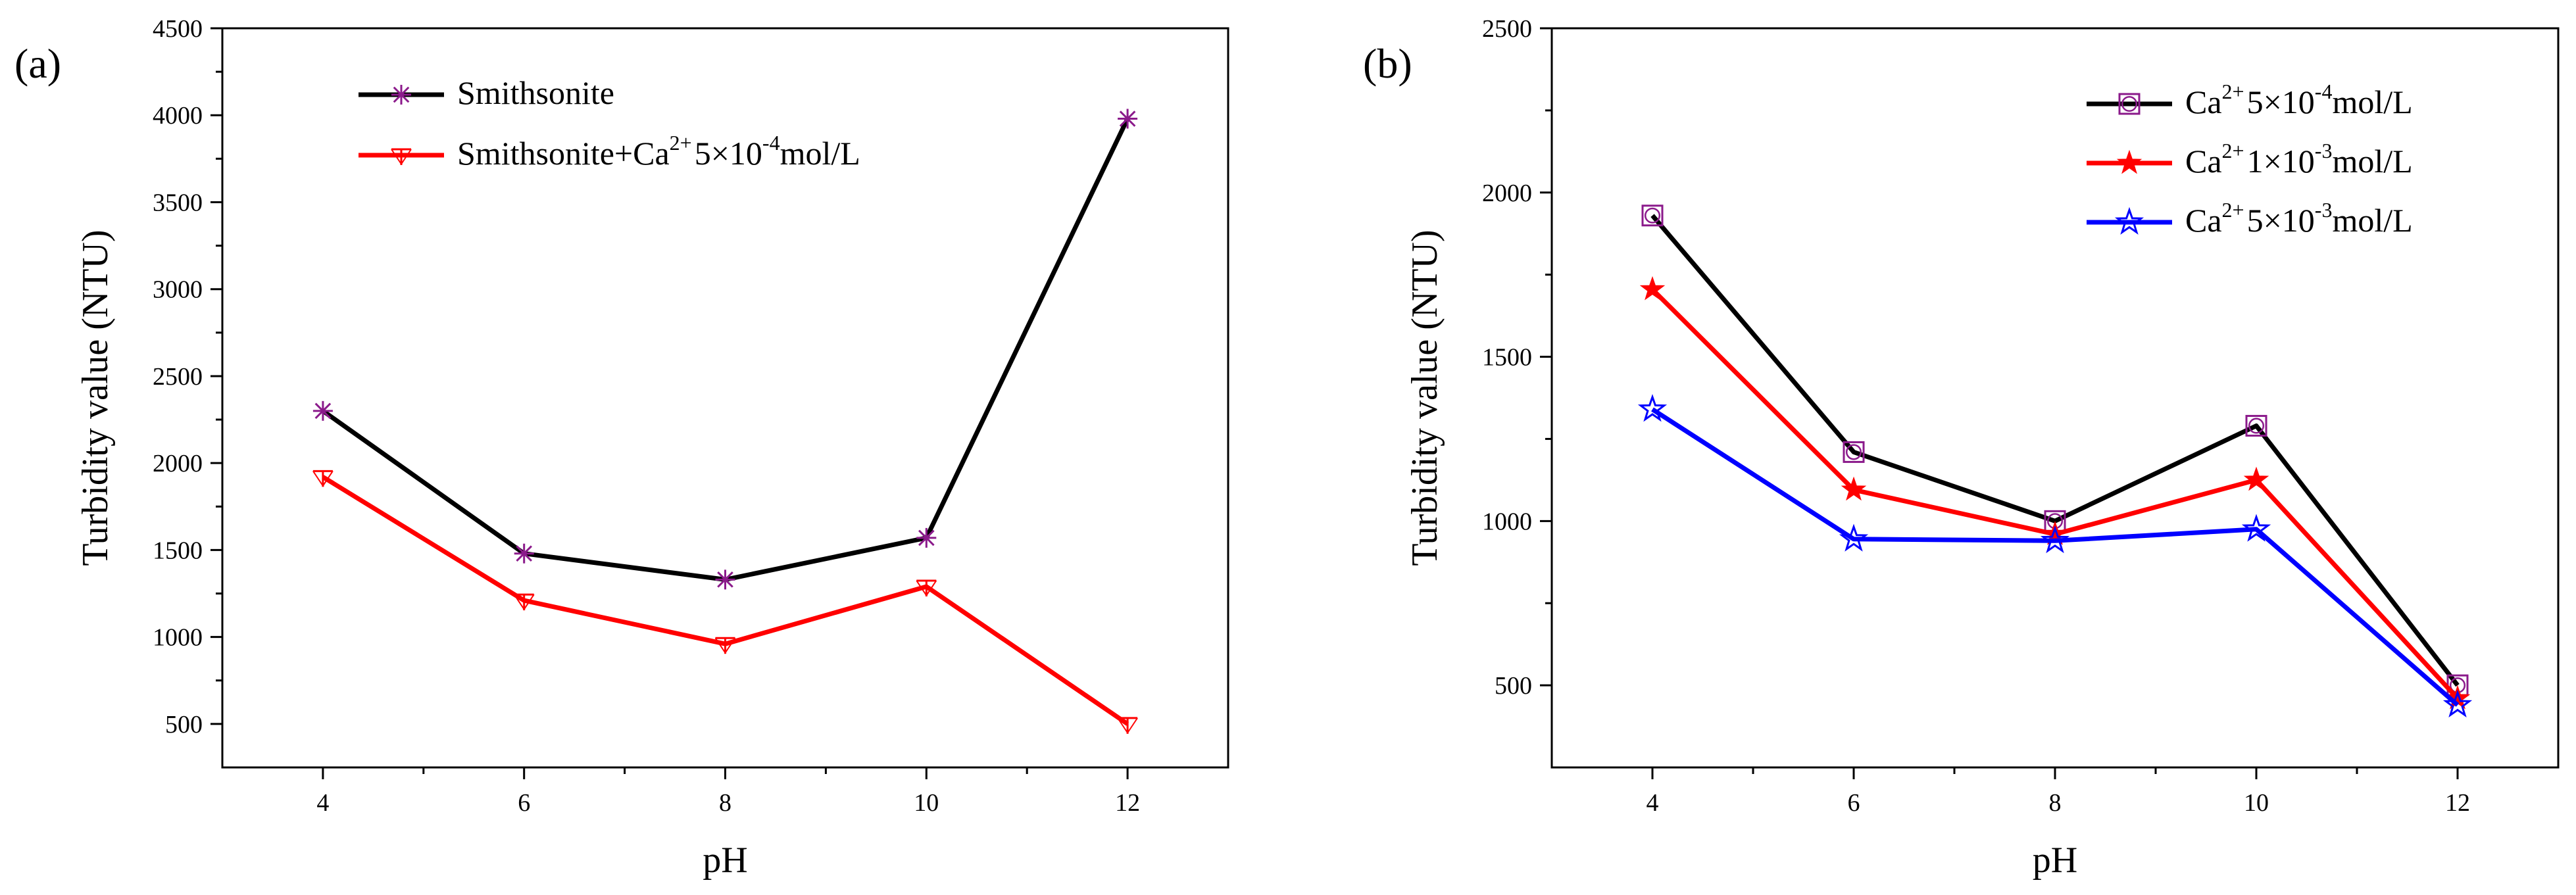  Describe the element at coordinates (1387, 63) in the screenshot. I see `panel-label: (b)` at that location.